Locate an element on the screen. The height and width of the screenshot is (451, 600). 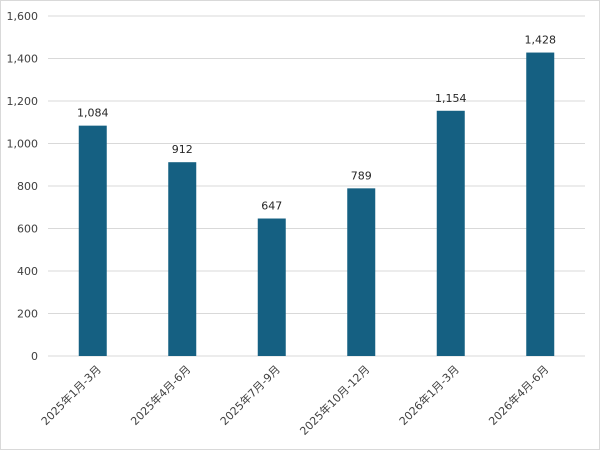
y-tick-label: 0 is located at coordinates (34, 356).